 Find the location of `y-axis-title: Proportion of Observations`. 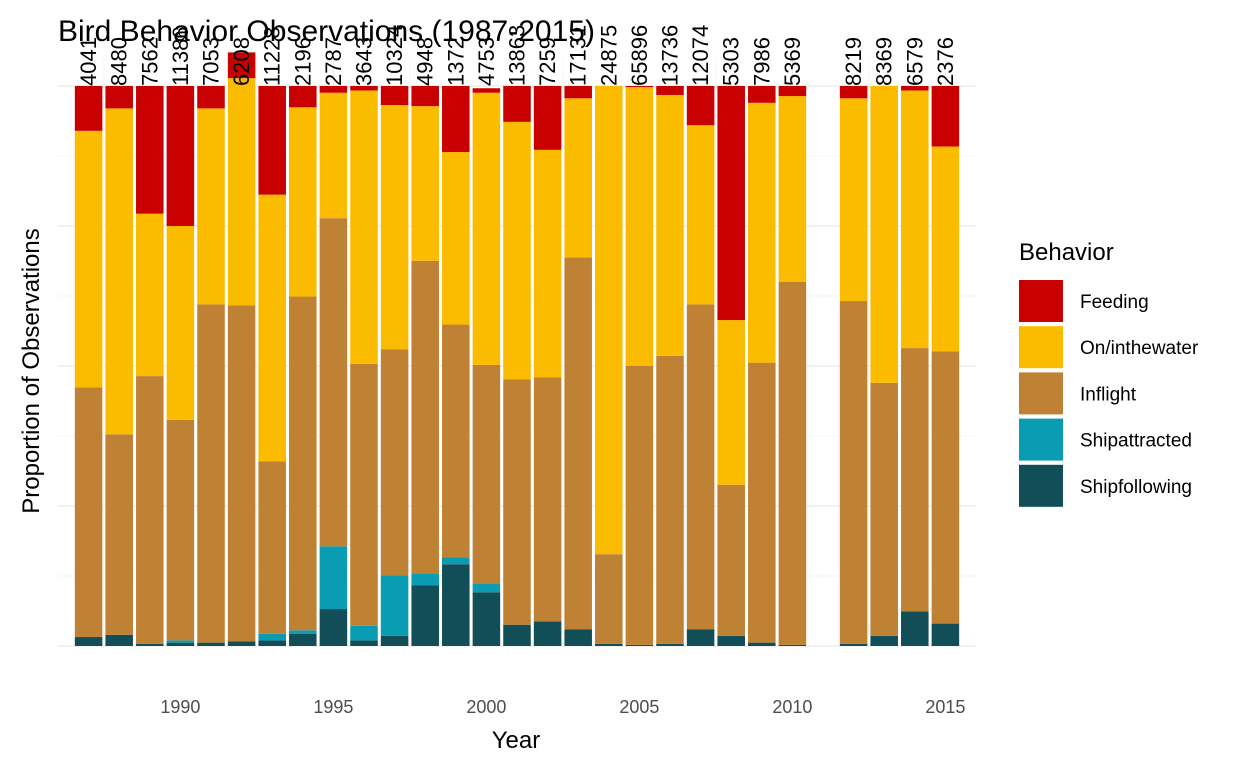

y-axis-title: Proportion of Observations is located at coordinates (31, 370).